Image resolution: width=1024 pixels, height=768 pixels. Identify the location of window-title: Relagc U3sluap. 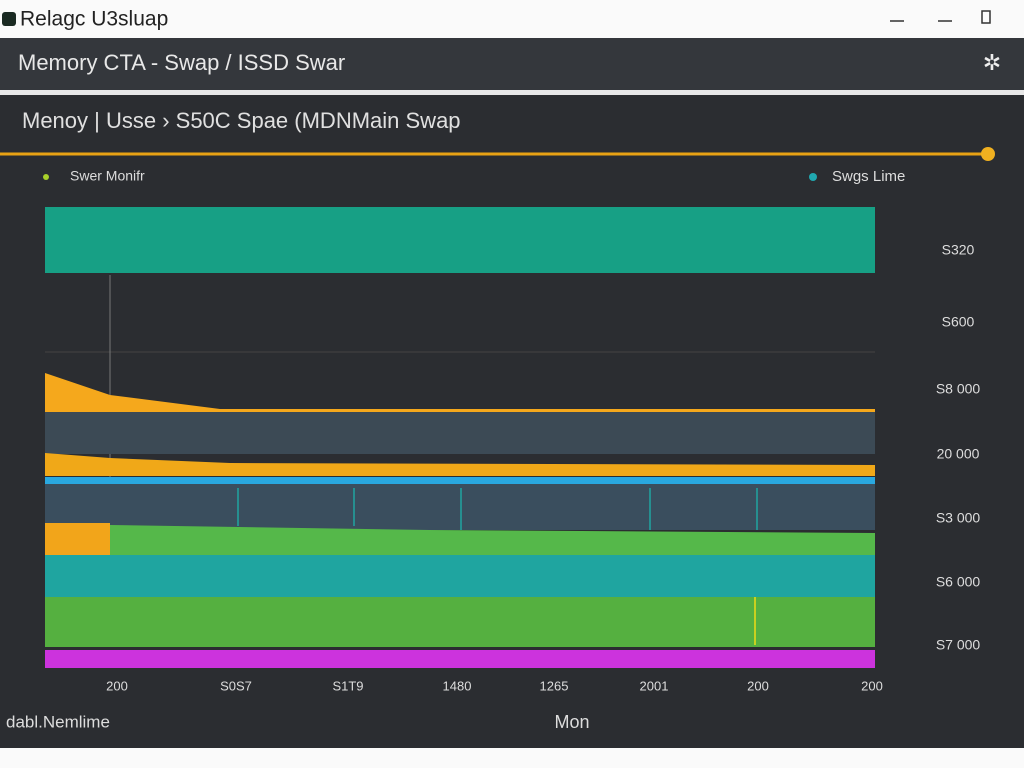
(94, 19).